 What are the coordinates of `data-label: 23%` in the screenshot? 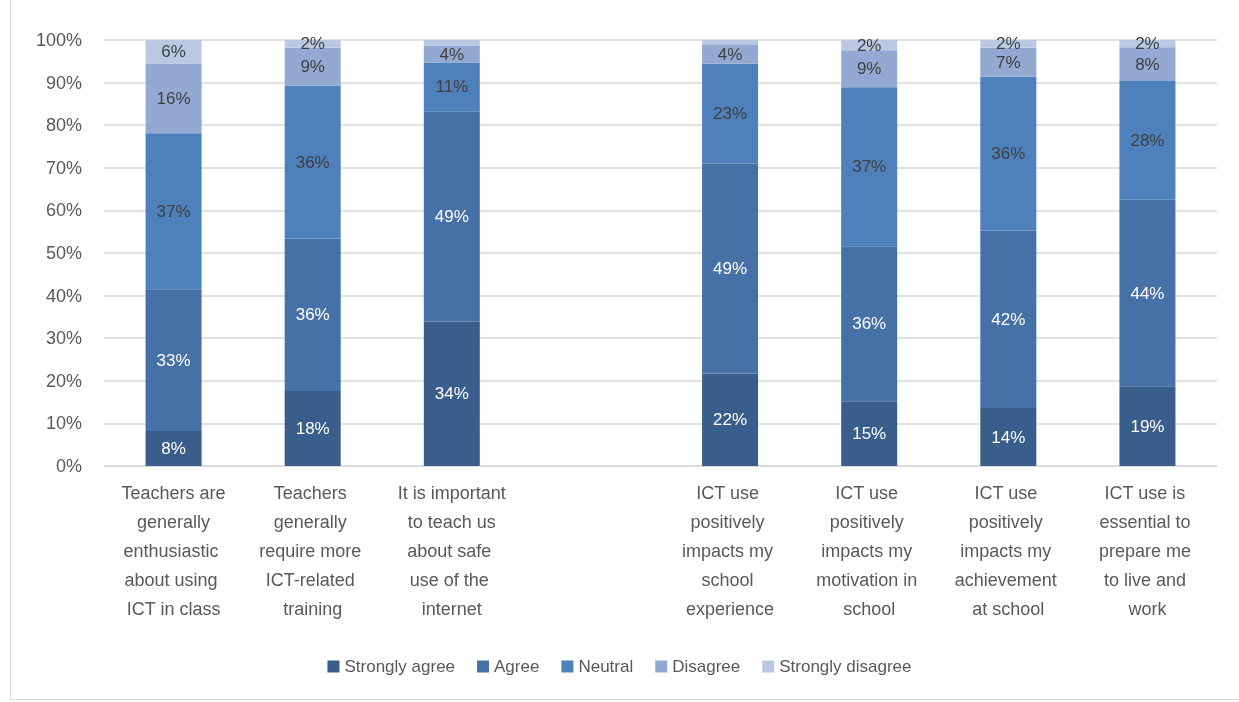 It's located at (730, 114).